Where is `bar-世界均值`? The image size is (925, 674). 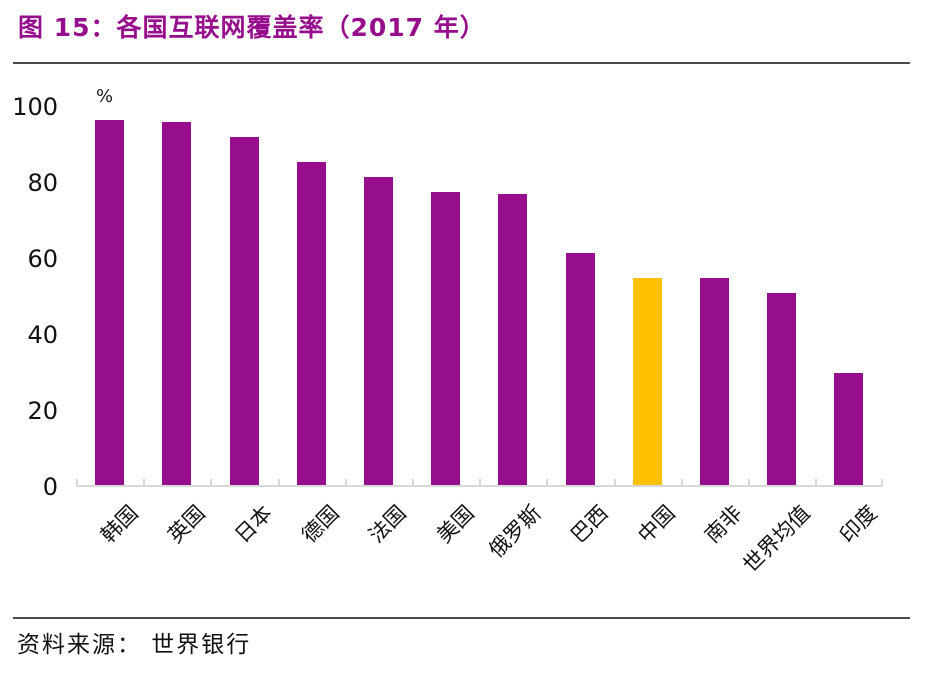
bar-世界均值 is located at coordinates (782, 389).